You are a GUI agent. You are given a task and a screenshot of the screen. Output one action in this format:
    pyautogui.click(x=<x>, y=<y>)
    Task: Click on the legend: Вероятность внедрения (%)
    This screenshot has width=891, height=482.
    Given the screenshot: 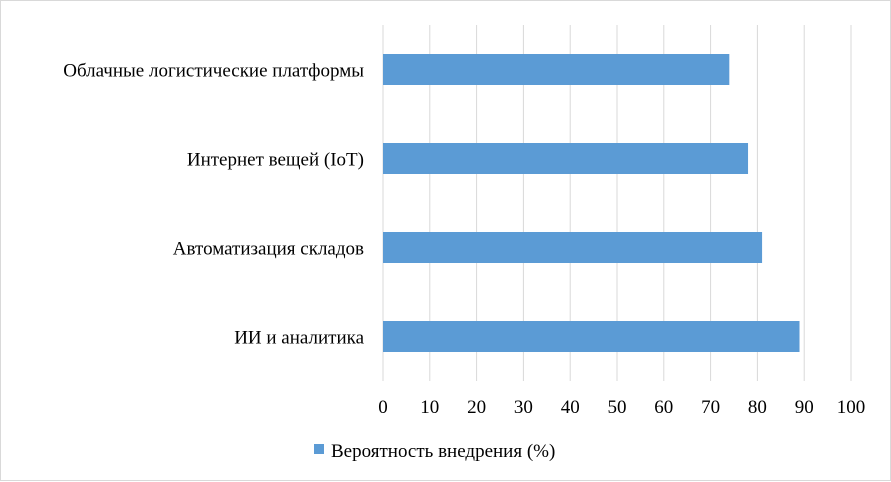 What is the action you would take?
    pyautogui.click(x=434, y=451)
    